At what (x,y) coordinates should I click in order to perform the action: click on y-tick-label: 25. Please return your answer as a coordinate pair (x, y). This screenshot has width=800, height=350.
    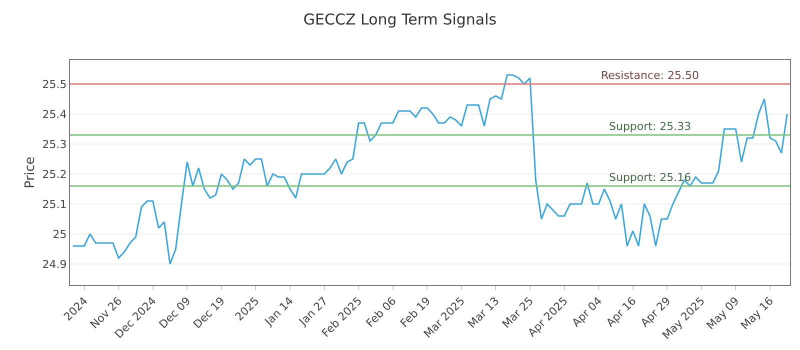
    Looking at the image, I should click on (59, 234).